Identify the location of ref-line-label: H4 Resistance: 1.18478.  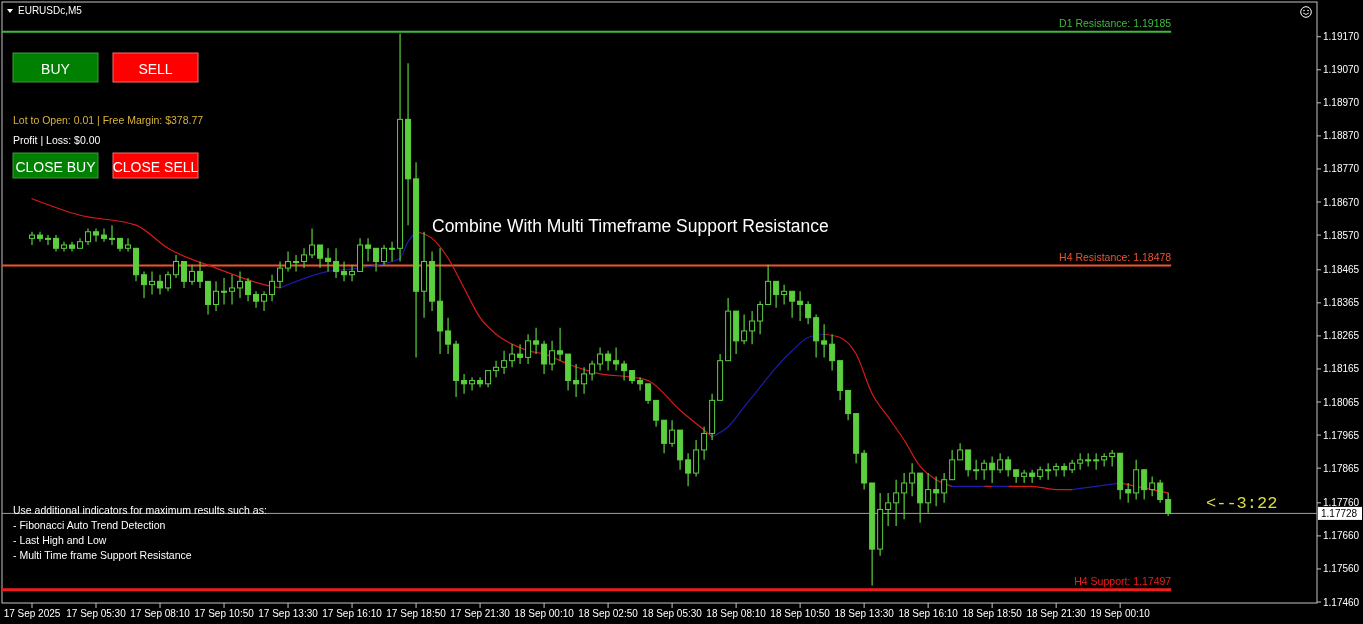
(1115, 257).